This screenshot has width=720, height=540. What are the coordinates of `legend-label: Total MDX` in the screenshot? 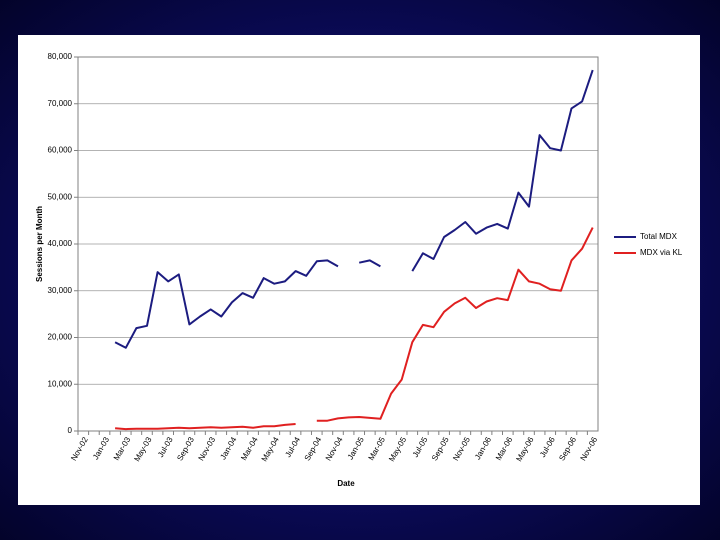 It's located at (659, 236).